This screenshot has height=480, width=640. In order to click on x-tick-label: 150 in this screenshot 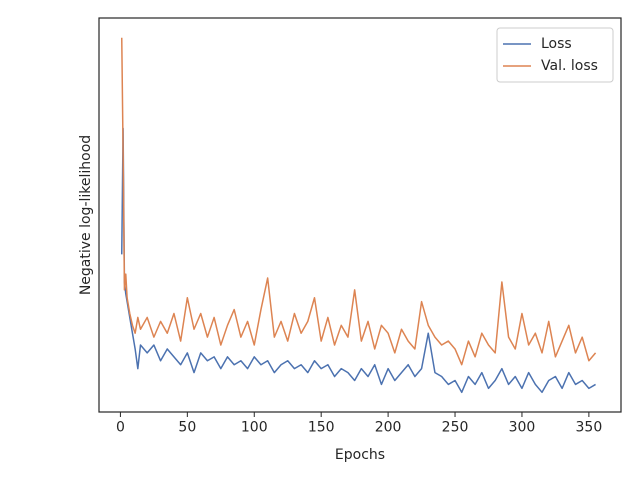, I will do `click(321, 428)`.